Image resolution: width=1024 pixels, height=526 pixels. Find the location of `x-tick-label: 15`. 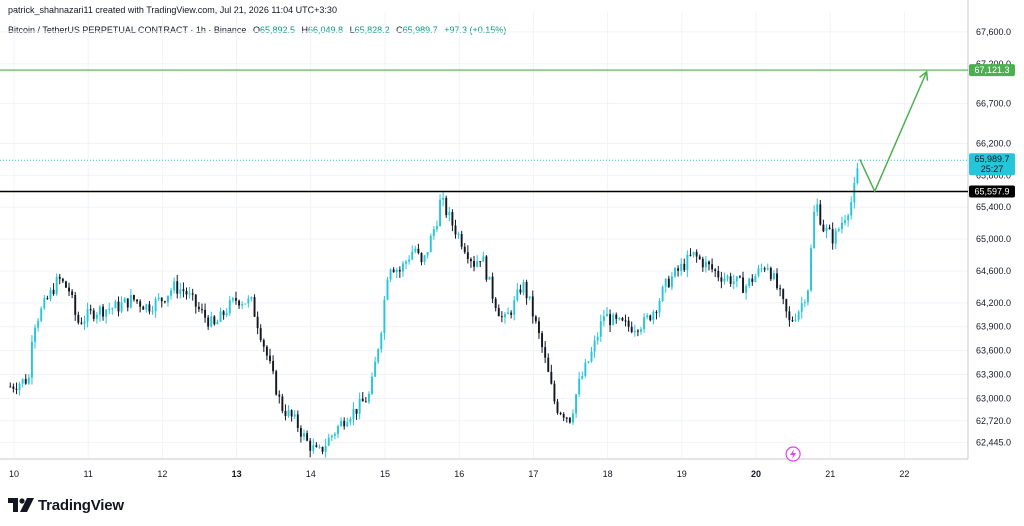

x-tick-label: 15 is located at coordinates (385, 474).